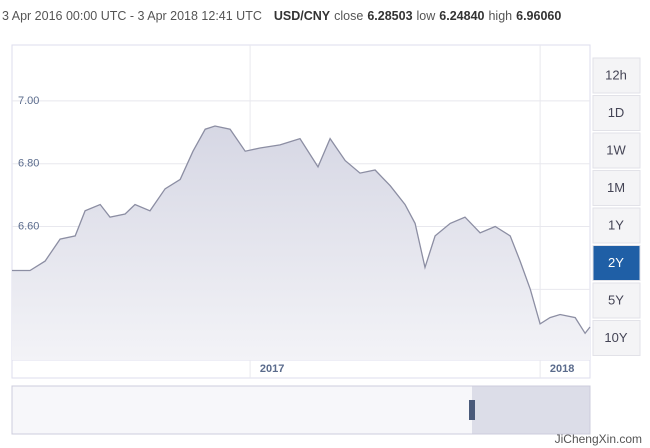  What do you see at coordinates (28, 164) in the screenshot?
I see `y-tick-label: 6.80` at bounding box center [28, 164].